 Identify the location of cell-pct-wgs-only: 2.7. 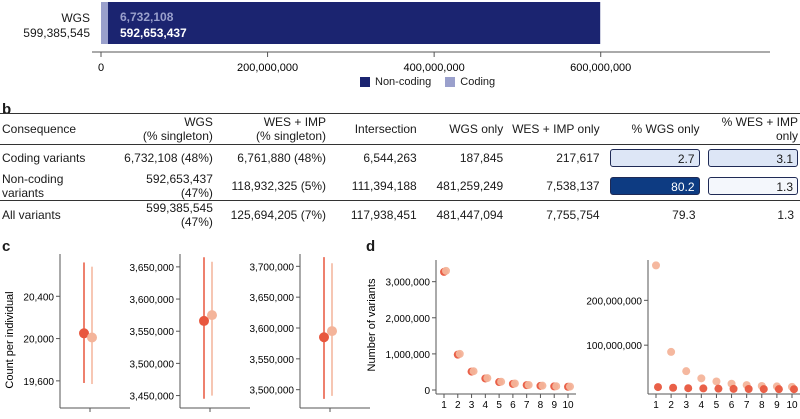
(652, 158).